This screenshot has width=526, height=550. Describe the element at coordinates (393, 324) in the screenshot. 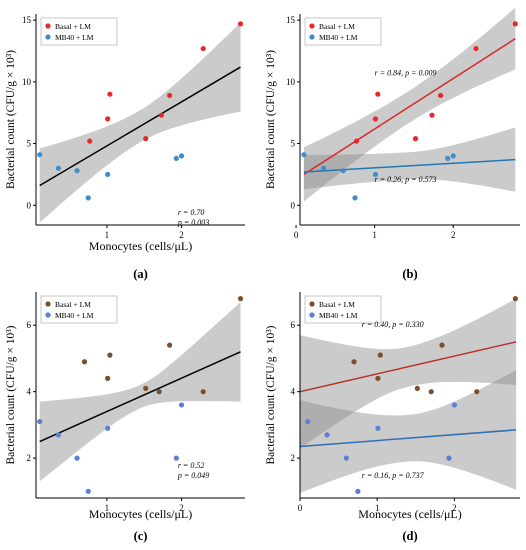

I see `stat-annotation: r = 0.40, p = 0.330` at that location.